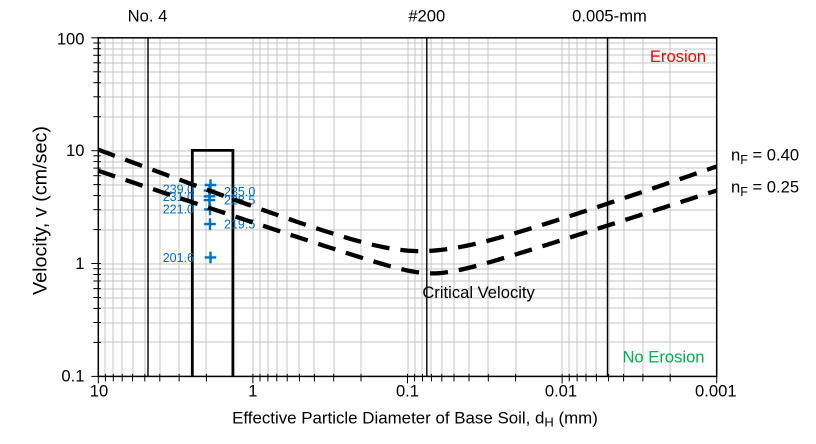 The height and width of the screenshot is (444, 816). I want to click on svg-text: 235.0, so click(239, 192).